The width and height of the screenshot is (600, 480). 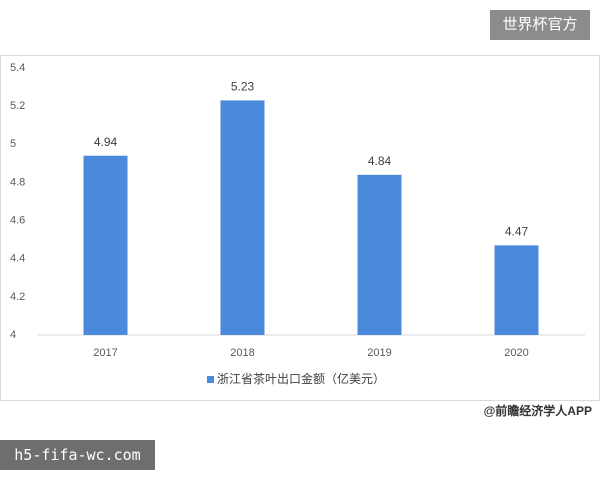 I want to click on legend-label: 浙江省茶叶出口金额（亿美元）, so click(x=301, y=378).